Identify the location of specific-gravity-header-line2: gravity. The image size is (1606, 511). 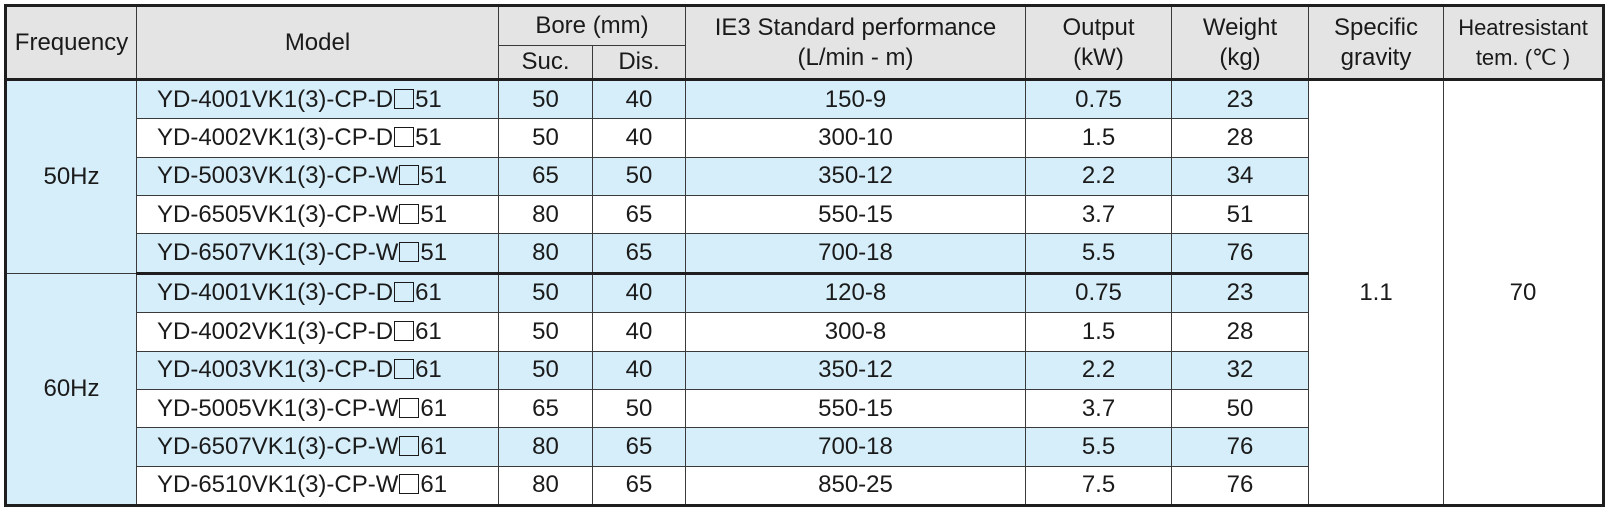
(1376, 57).